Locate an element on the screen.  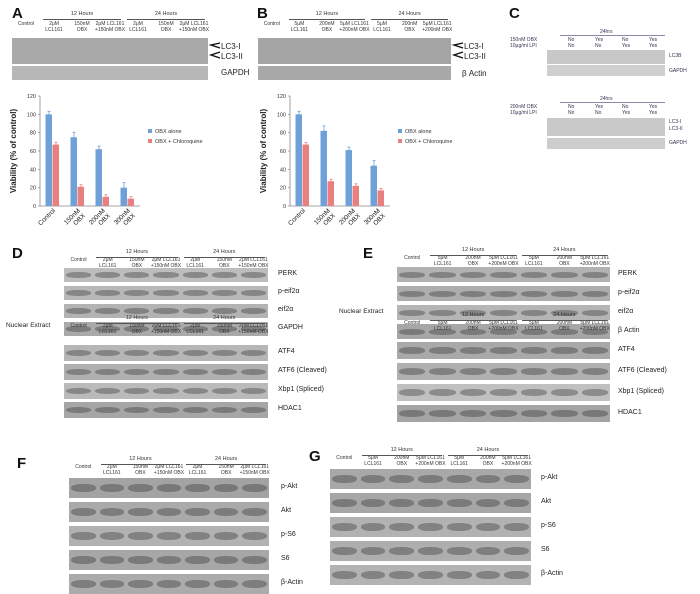
y-tick-label: 80 is located at coordinates (33, 134).